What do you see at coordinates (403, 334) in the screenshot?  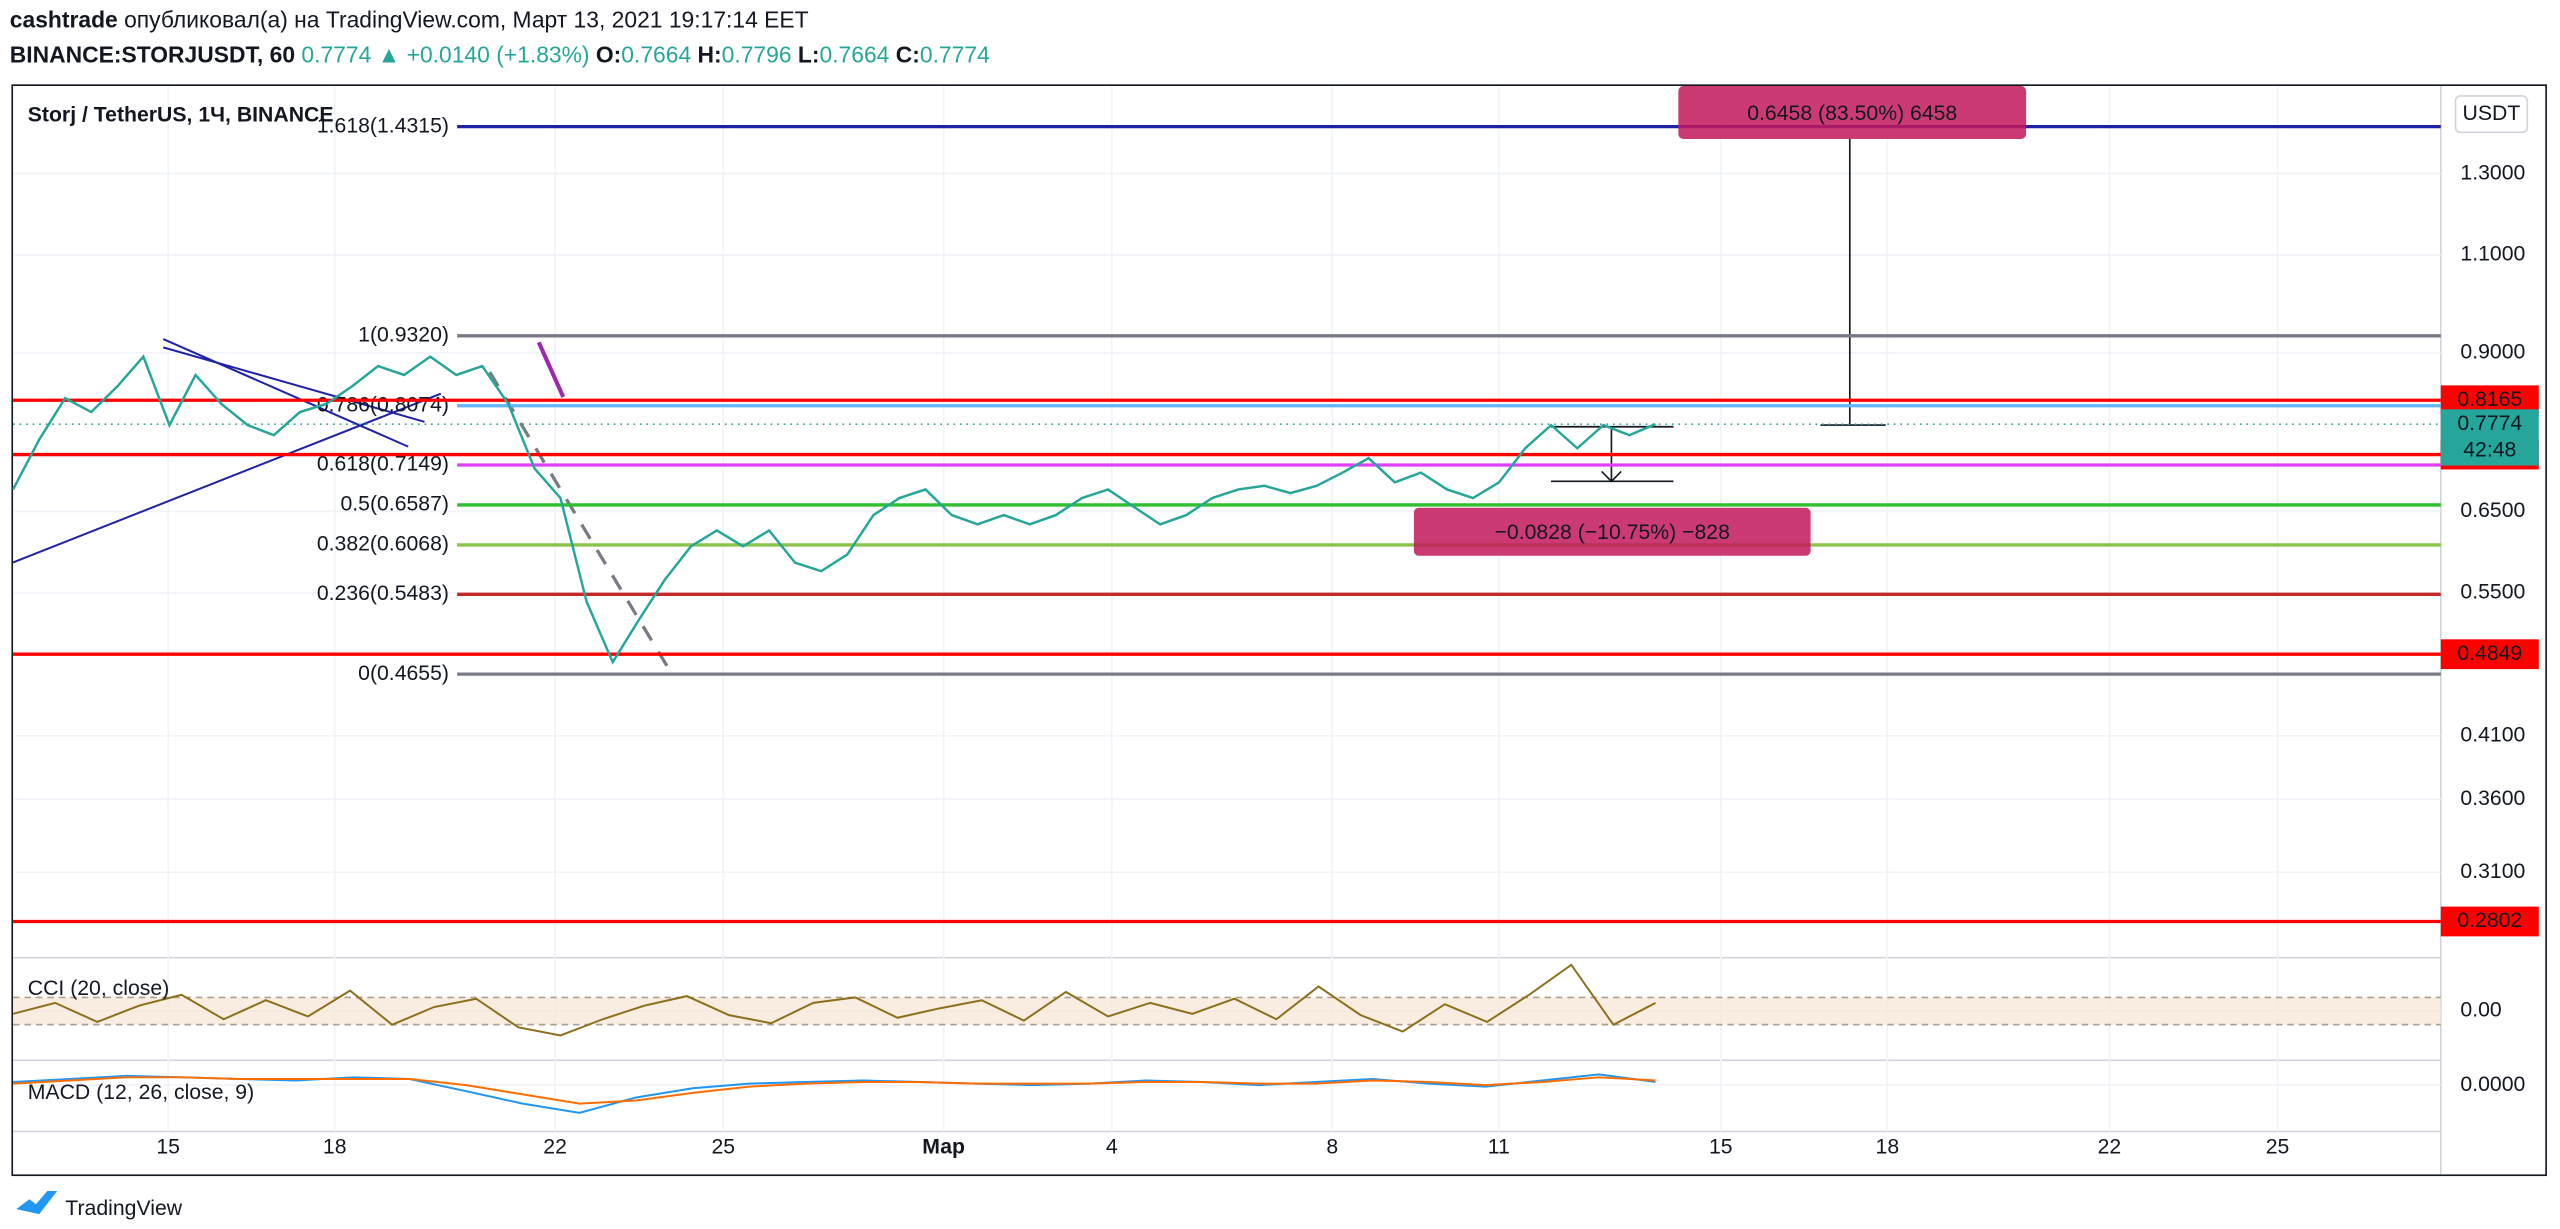 I see `fib-label: 1(0.9320)` at bounding box center [403, 334].